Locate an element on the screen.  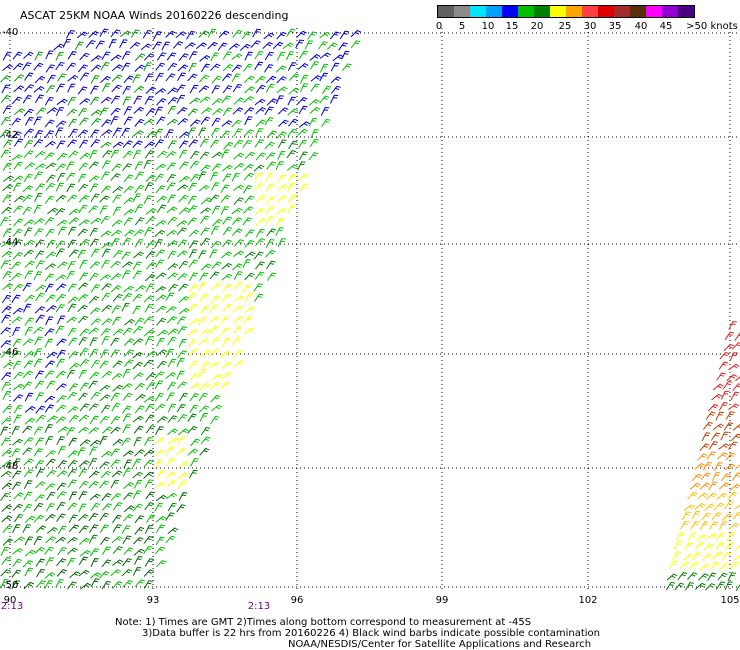
lat-label: -44 is located at coordinates (10, 242).